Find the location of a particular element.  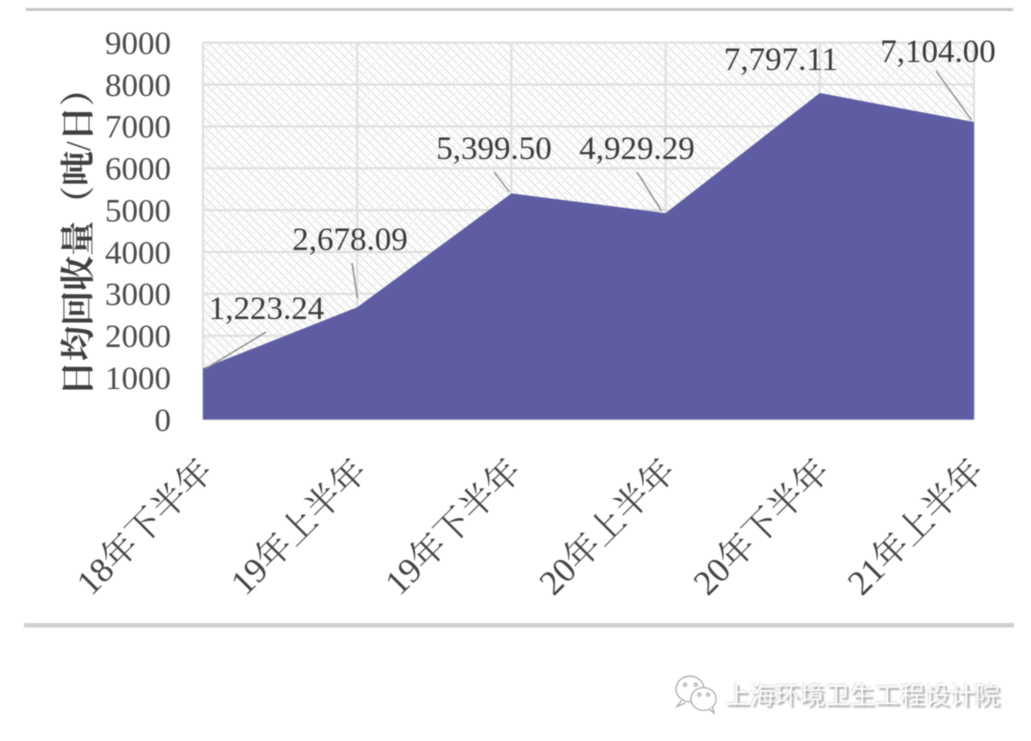

svg-text: 4,929.29 is located at coordinates (637, 149).